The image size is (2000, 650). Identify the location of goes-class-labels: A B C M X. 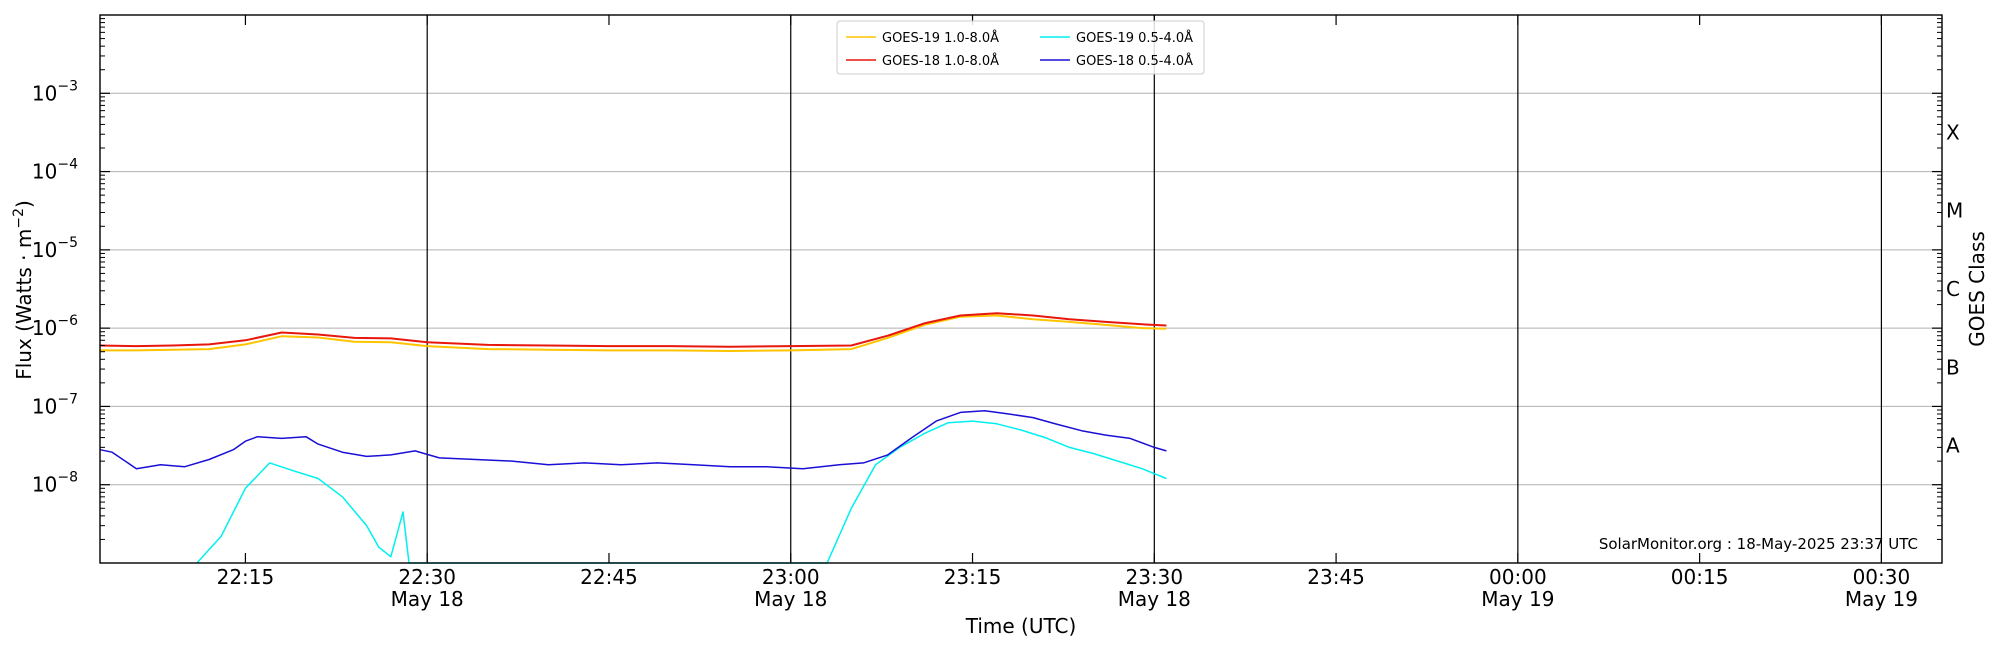
(1954, 288).